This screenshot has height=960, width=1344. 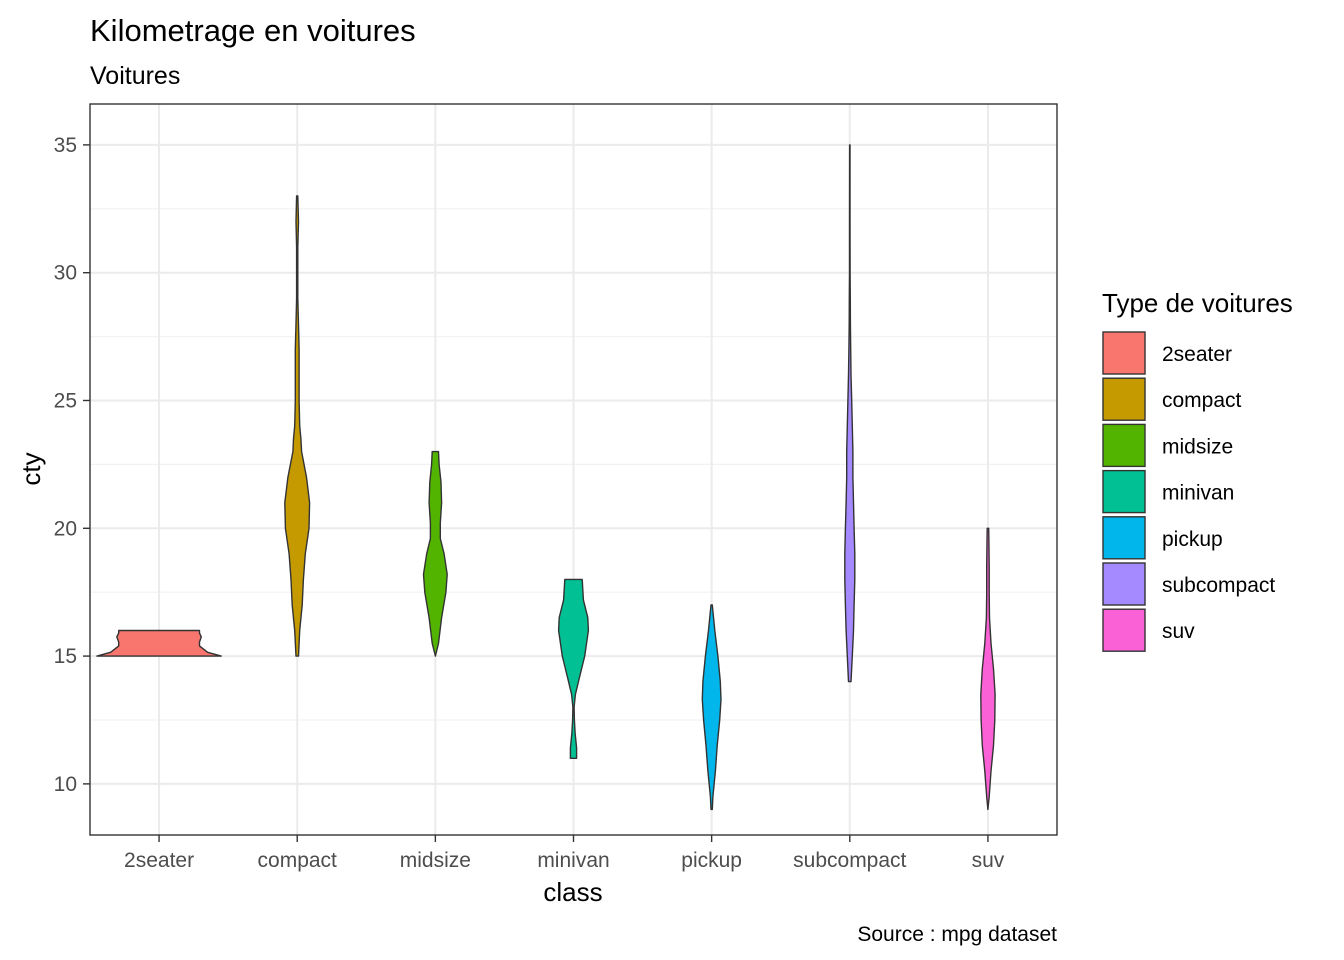 What do you see at coordinates (1192, 539) in the screenshot?
I see `legend-label: pickup` at bounding box center [1192, 539].